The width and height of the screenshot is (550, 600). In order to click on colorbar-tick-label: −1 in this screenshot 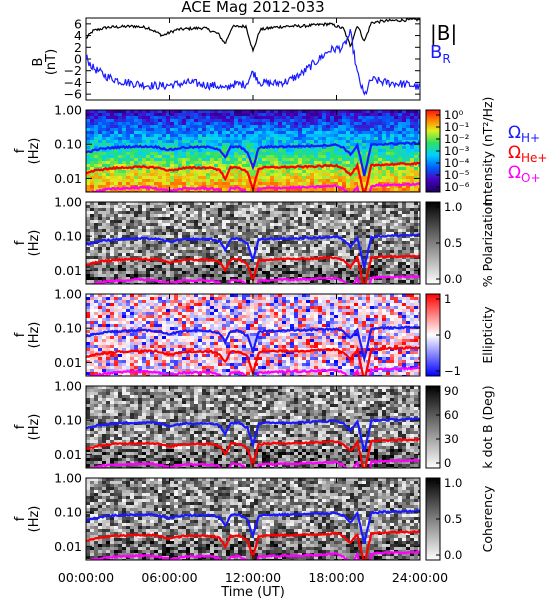, I will do `click(452, 371)`.